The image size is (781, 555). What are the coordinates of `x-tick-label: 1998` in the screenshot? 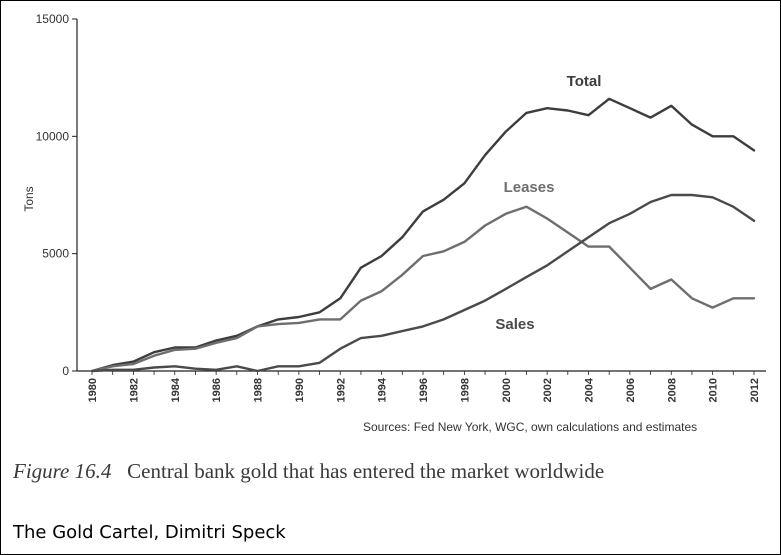 It's located at (465, 390).